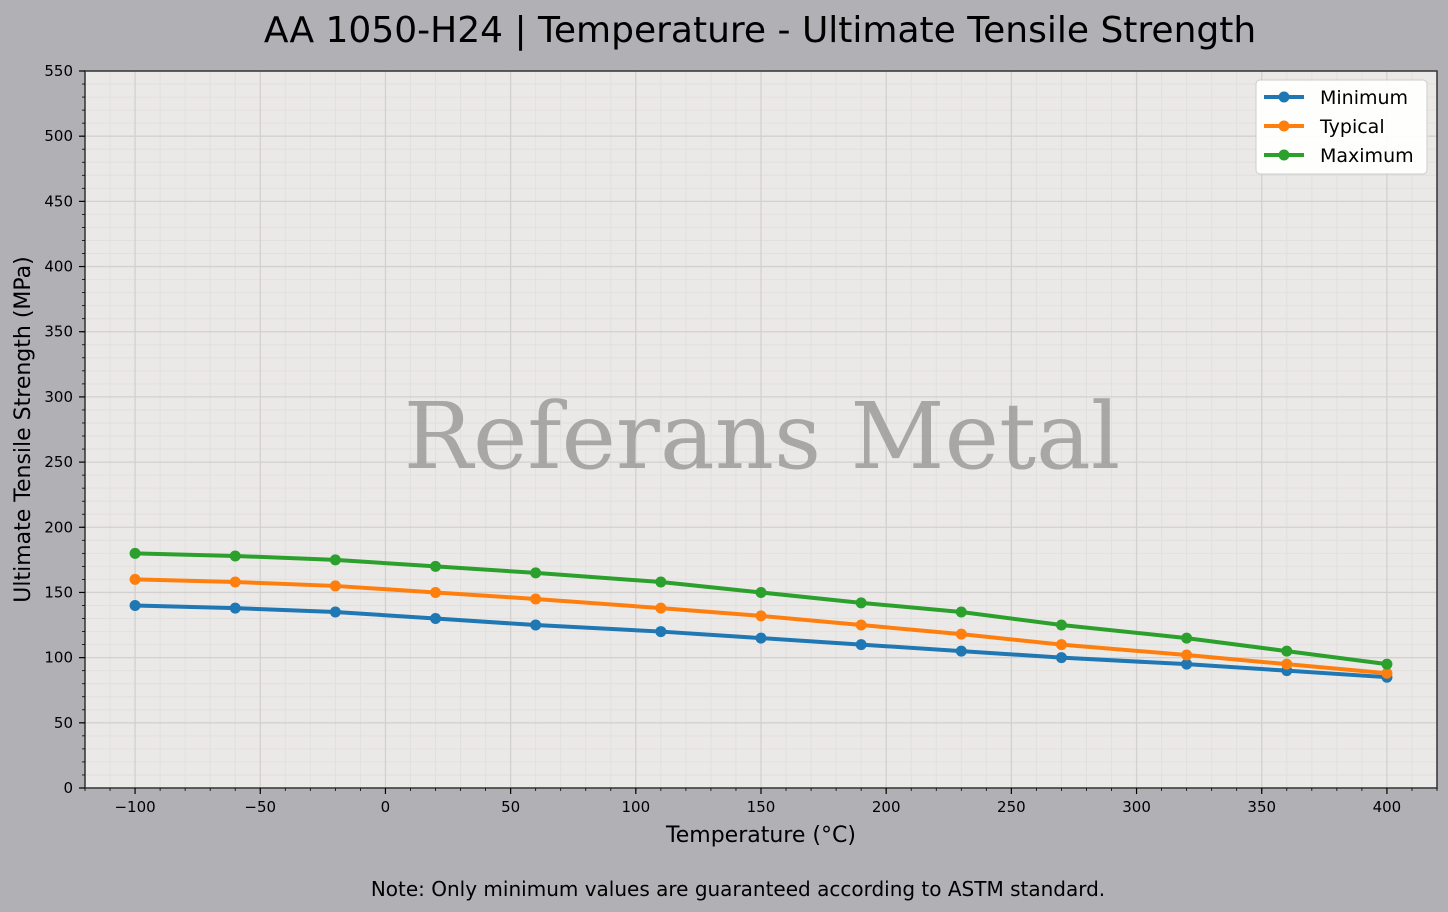 The width and height of the screenshot is (1448, 912). I want to click on series-maximum, so click(761, 608).